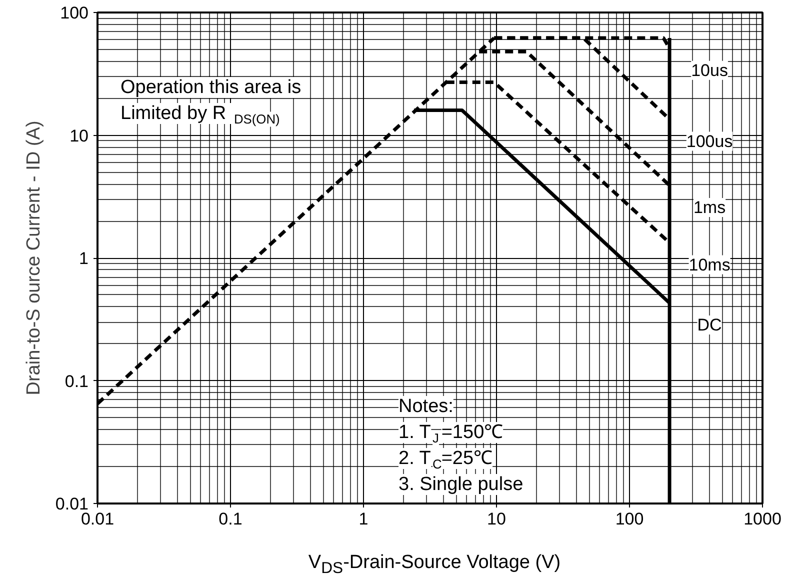 The height and width of the screenshot is (582, 787). I want to click on x-tick-label: 1000, so click(763, 519).